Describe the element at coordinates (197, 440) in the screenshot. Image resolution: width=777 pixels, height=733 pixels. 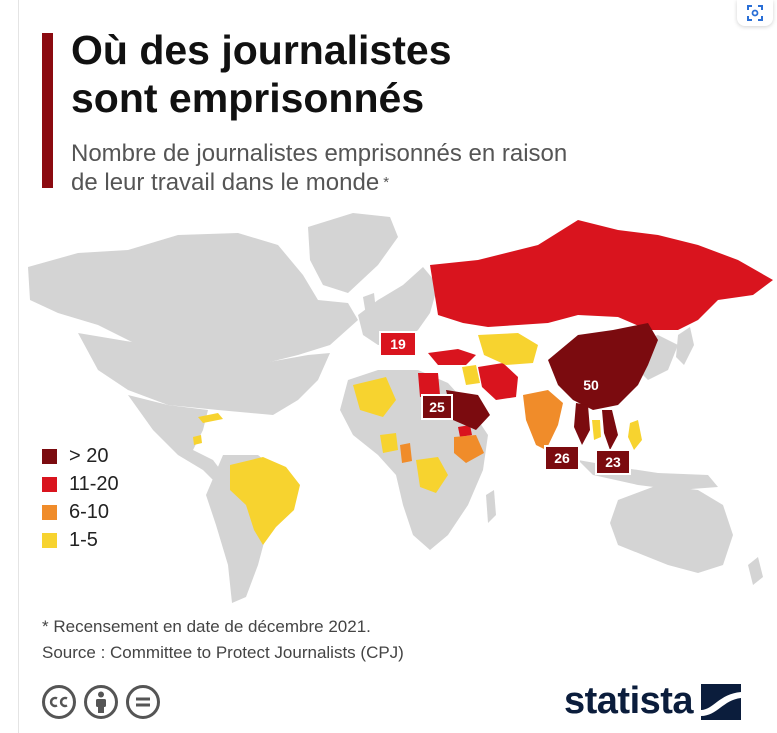
I see `nicaragua` at that location.